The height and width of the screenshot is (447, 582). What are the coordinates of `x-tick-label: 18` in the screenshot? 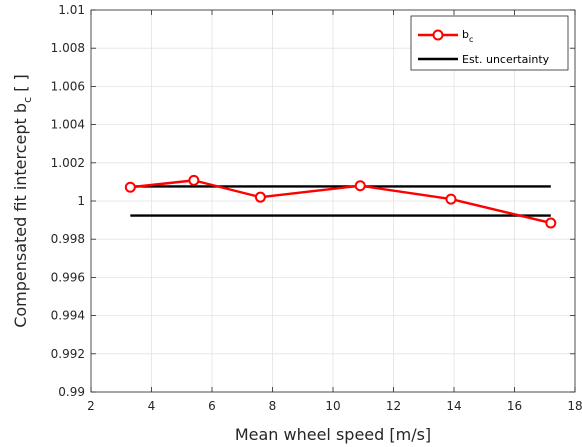 It's located at (574, 406).